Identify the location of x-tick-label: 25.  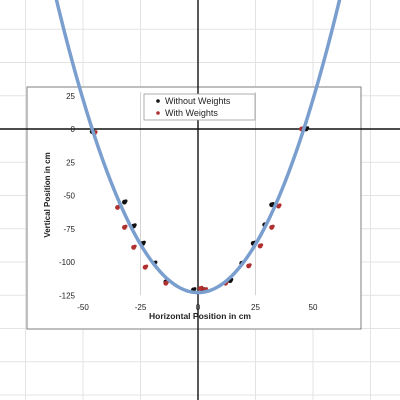
(255, 307).